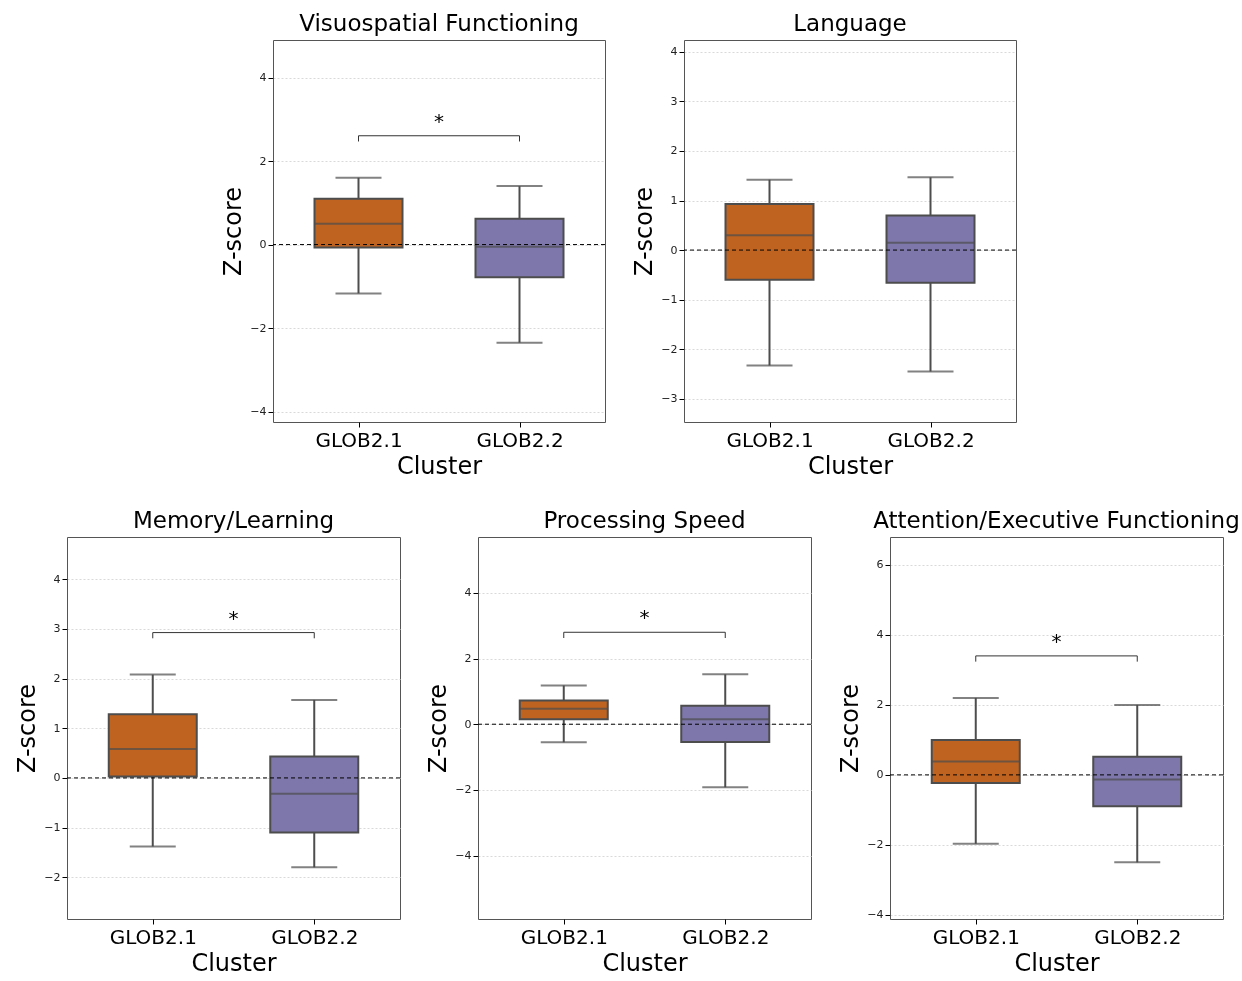 This screenshot has width=1242, height=981. I want to click on y-tick-label: 6, so click(880, 565).